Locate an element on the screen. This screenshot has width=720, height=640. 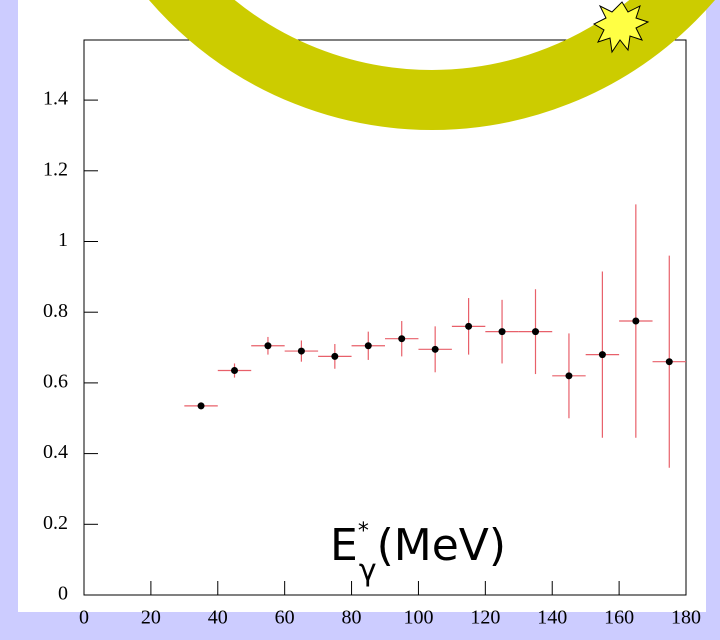
y-tick-label: 0.6 is located at coordinates (55, 381).